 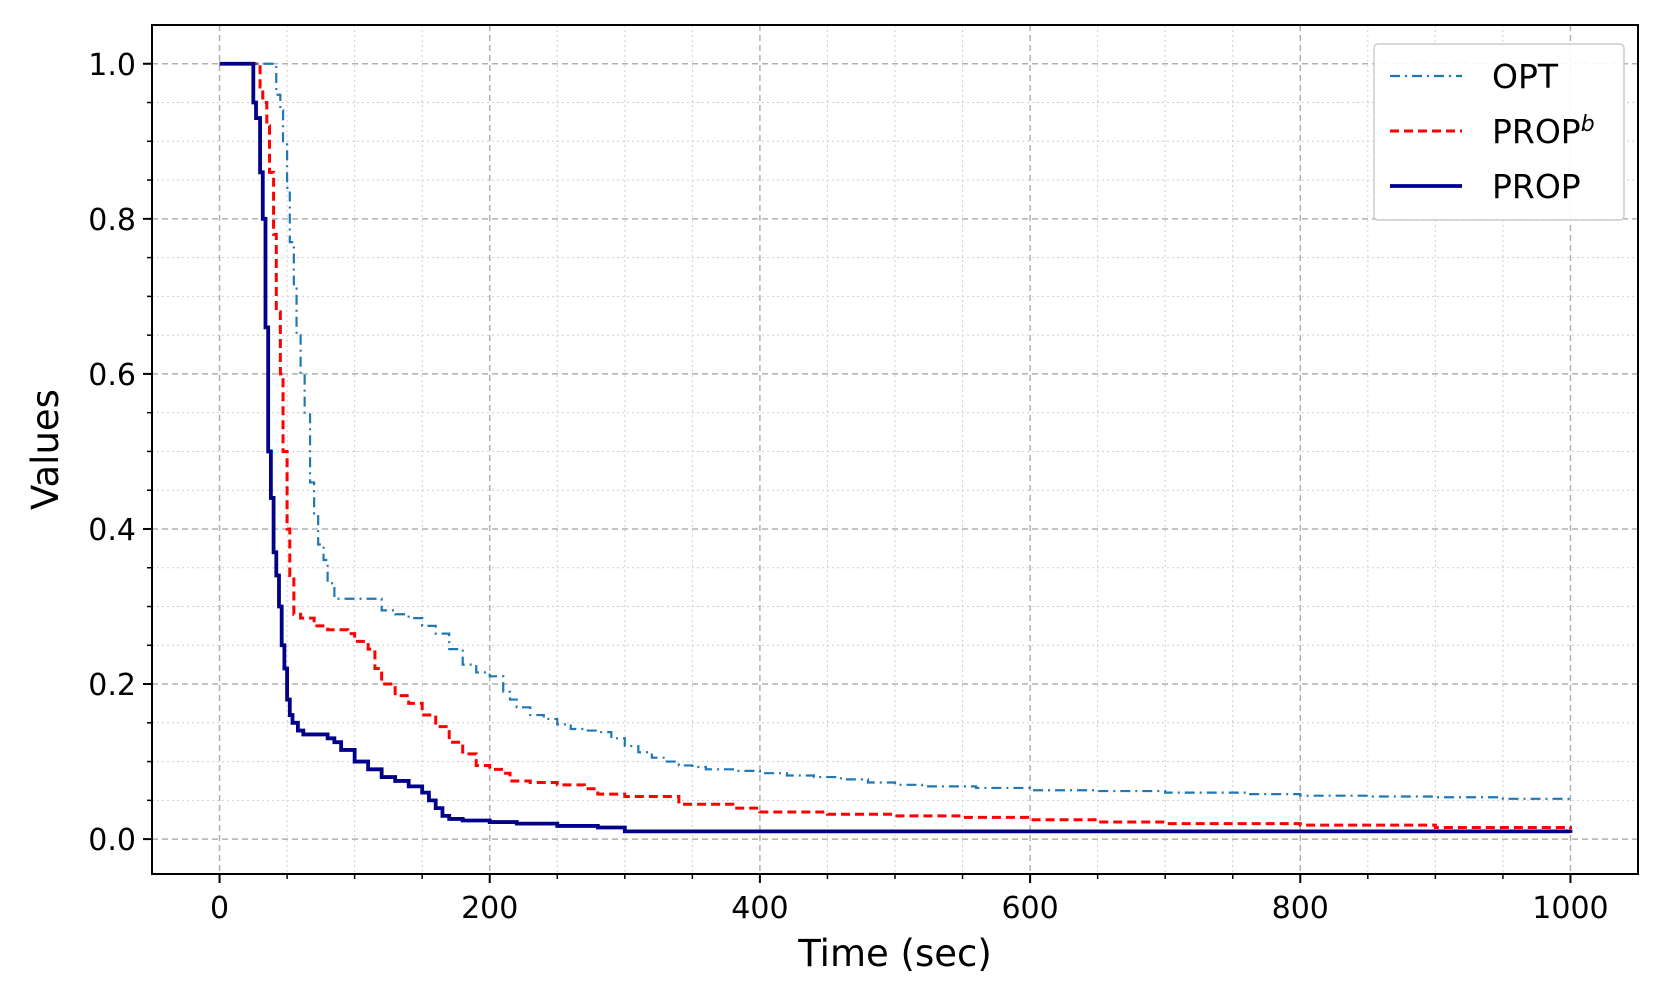 I want to click on legend: OPT PROPb PROP, so click(x=1499, y=132).